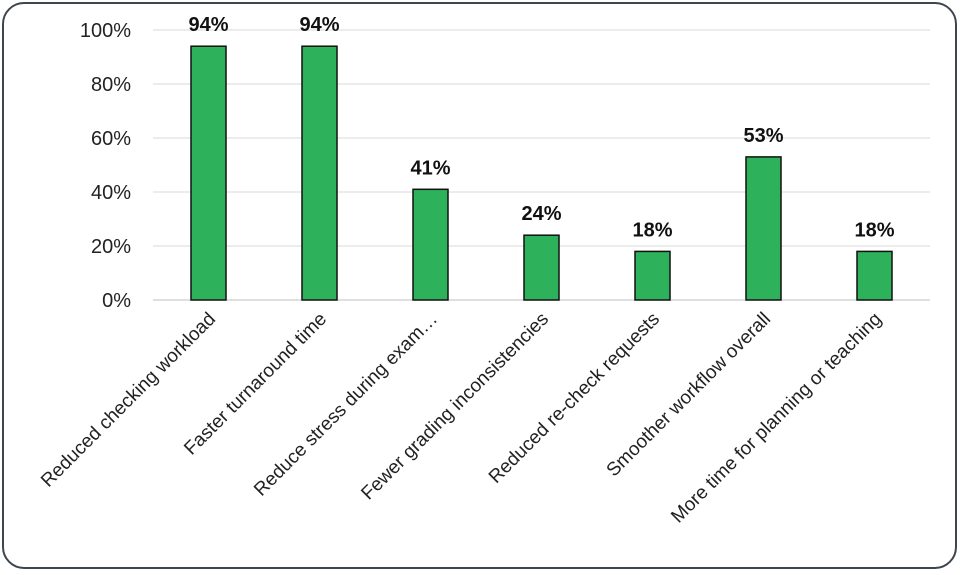  I want to click on y-tick-label: 20%, so click(111, 247).